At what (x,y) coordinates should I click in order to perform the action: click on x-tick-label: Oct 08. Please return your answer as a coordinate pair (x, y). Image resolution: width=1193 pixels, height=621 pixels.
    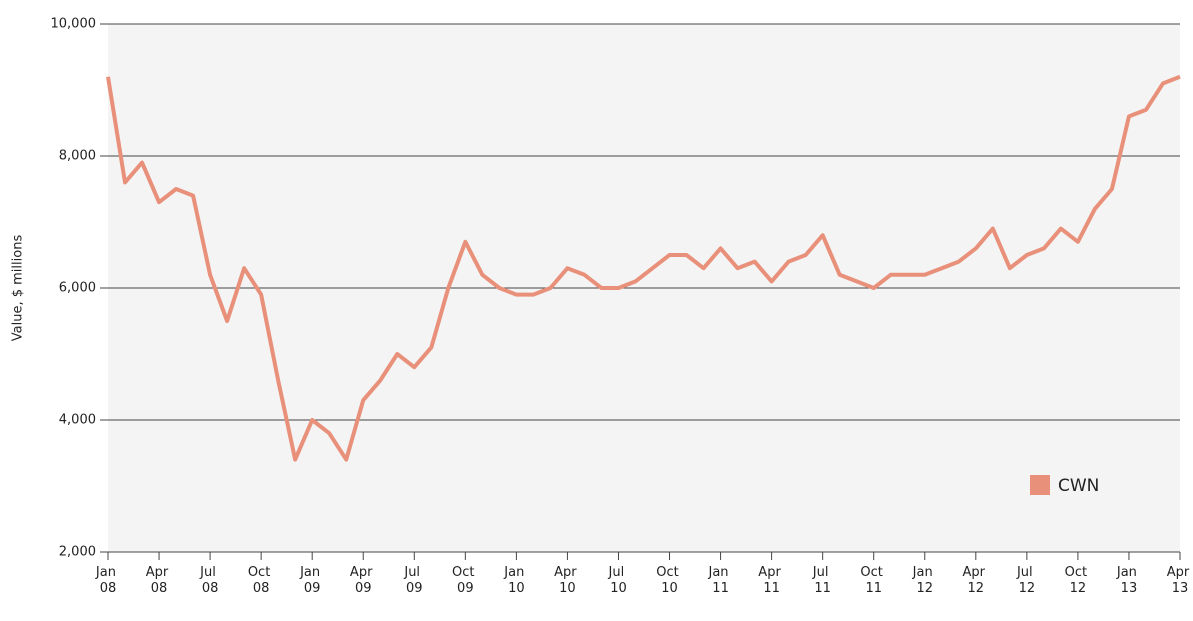
    Looking at the image, I should click on (261, 580).